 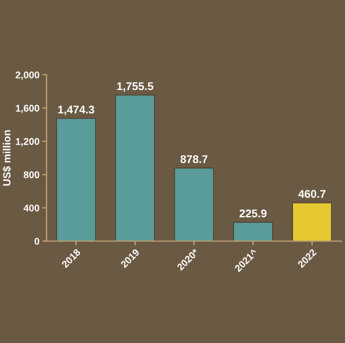 I want to click on y-tick-label: 2,000, so click(x=28, y=76).